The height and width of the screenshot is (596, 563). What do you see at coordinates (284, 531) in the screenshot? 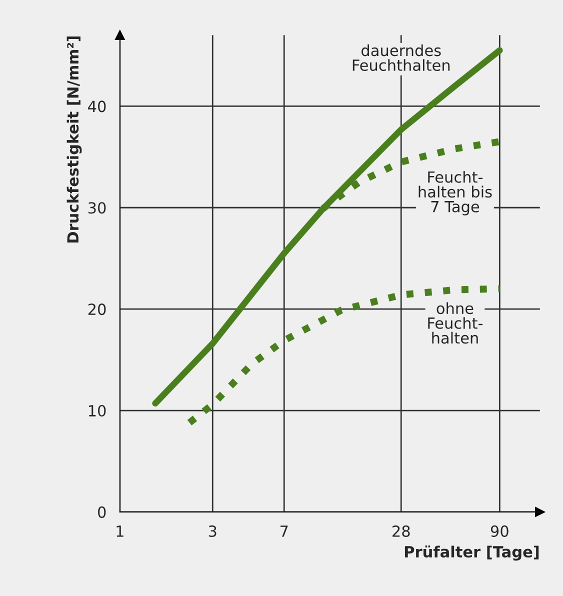
I see `x-tick-label: 7` at bounding box center [284, 531].